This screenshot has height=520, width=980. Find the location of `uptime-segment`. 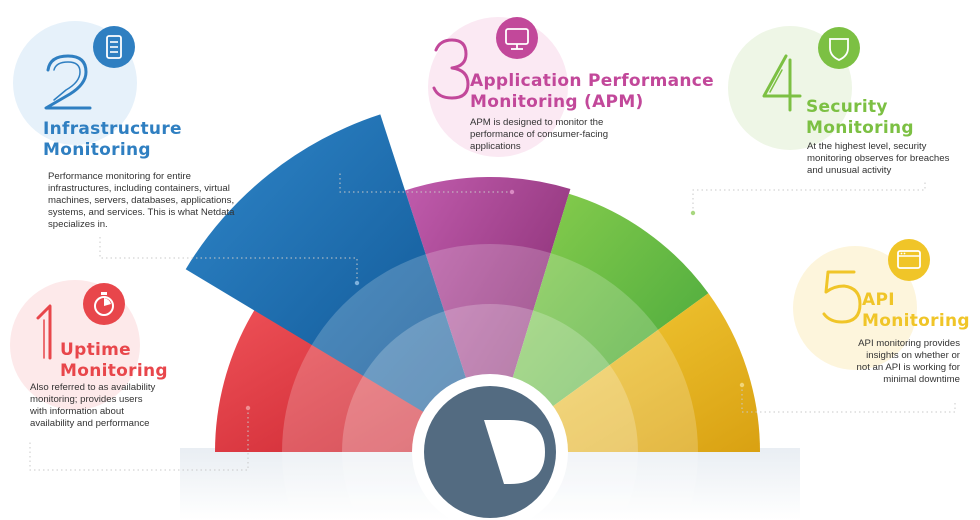

uptime-segment is located at coordinates (352, 371).